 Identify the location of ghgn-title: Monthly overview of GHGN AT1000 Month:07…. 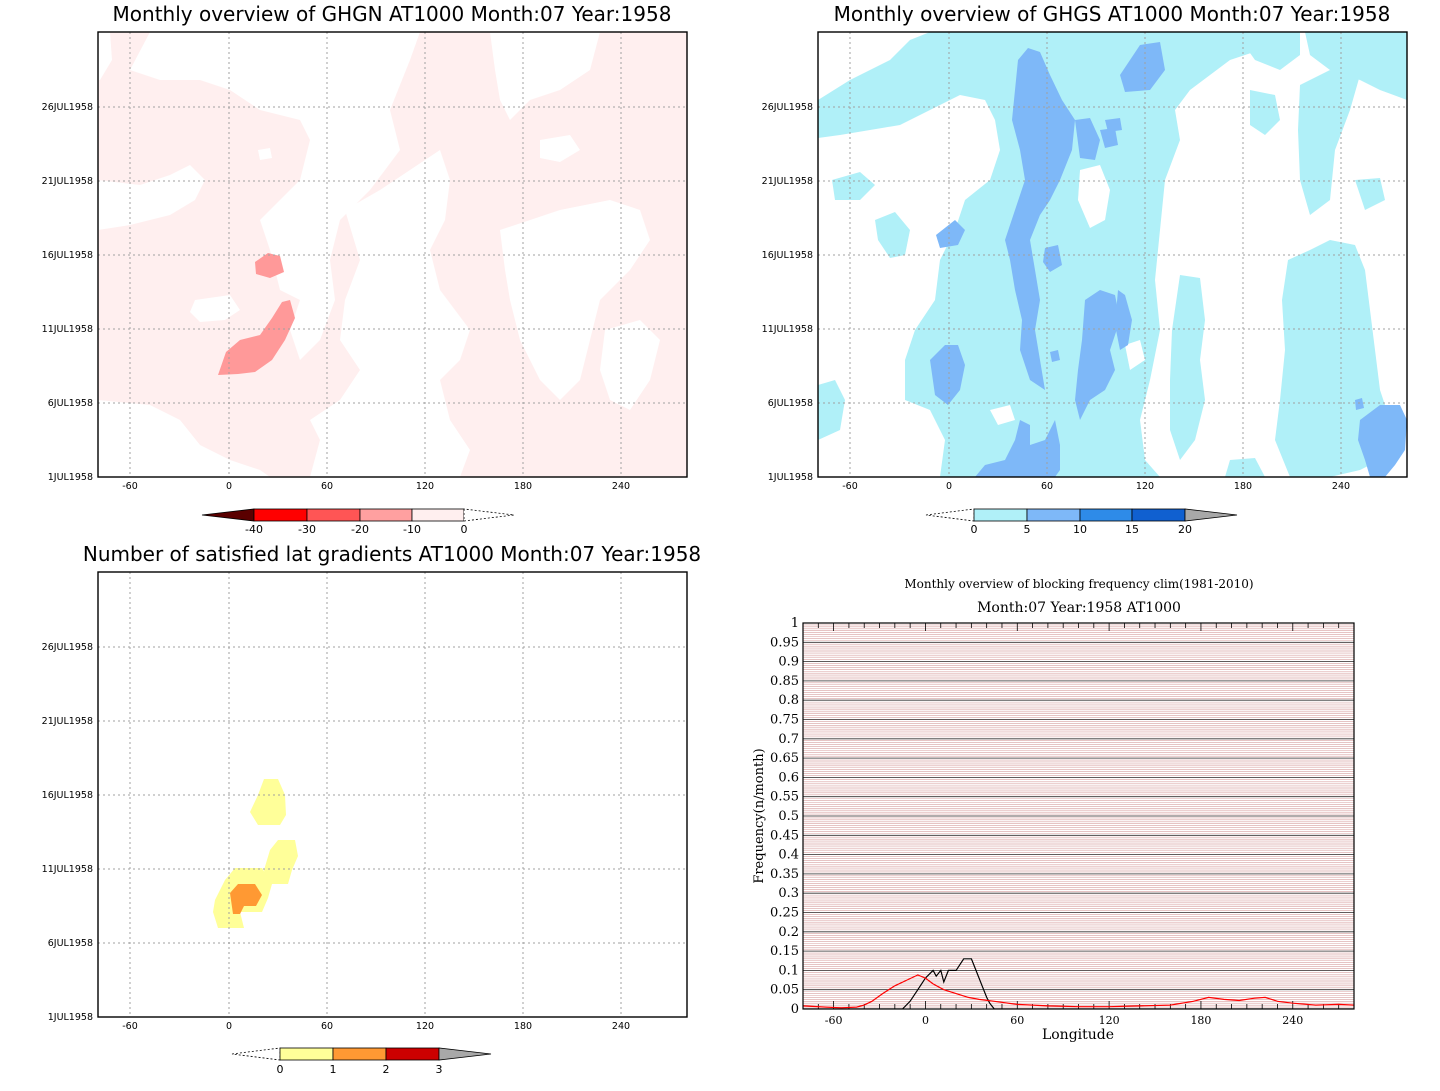
(392, 14).